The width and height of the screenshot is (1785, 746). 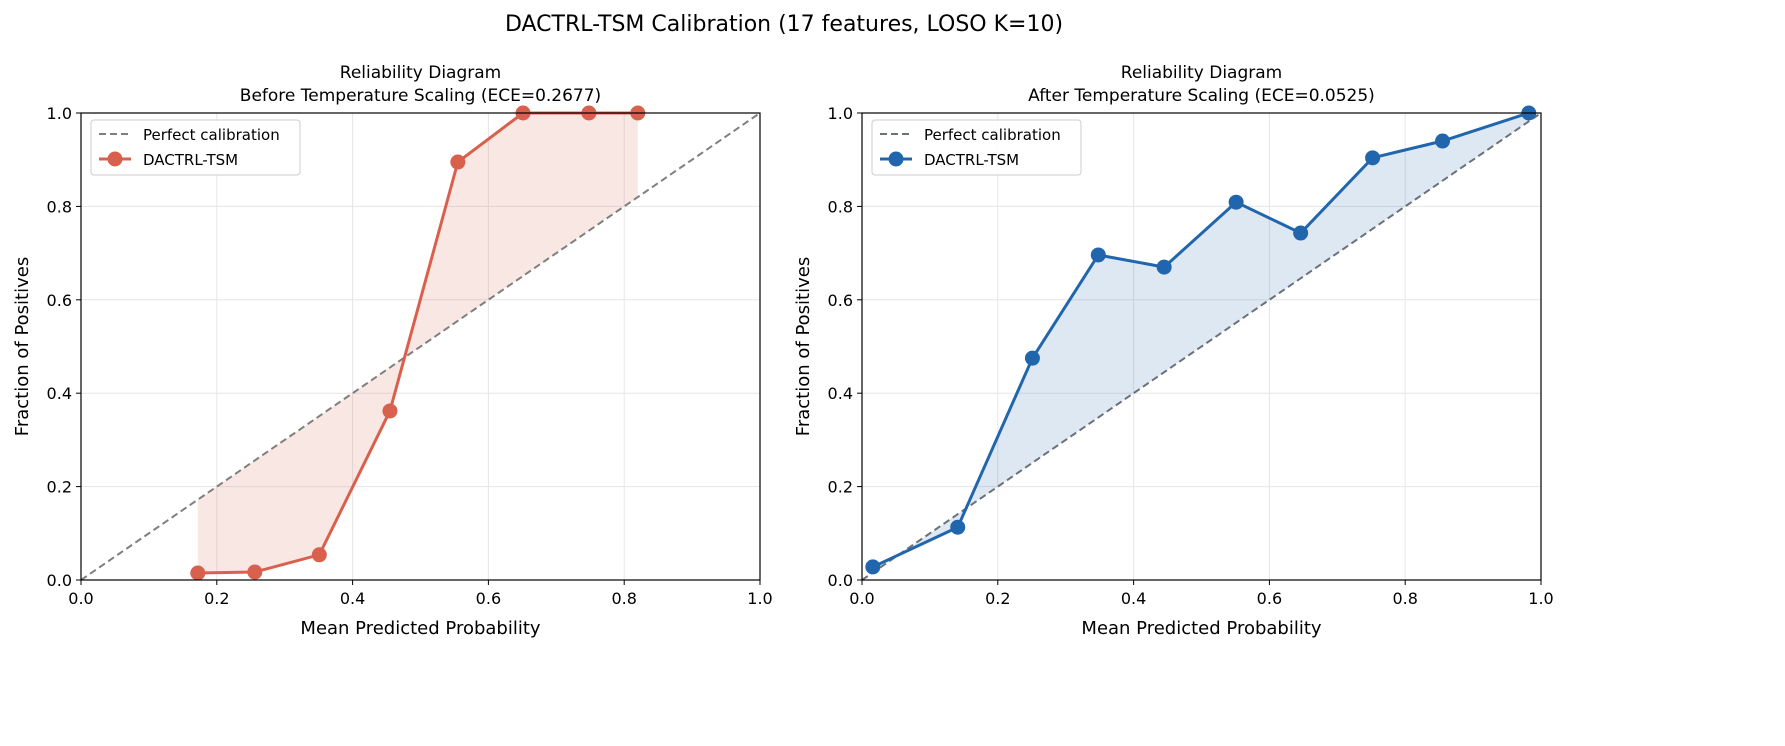 I want to click on subplot-subtitle: After Temperature Scaling (ECE=0.0525), so click(x=1201, y=96).